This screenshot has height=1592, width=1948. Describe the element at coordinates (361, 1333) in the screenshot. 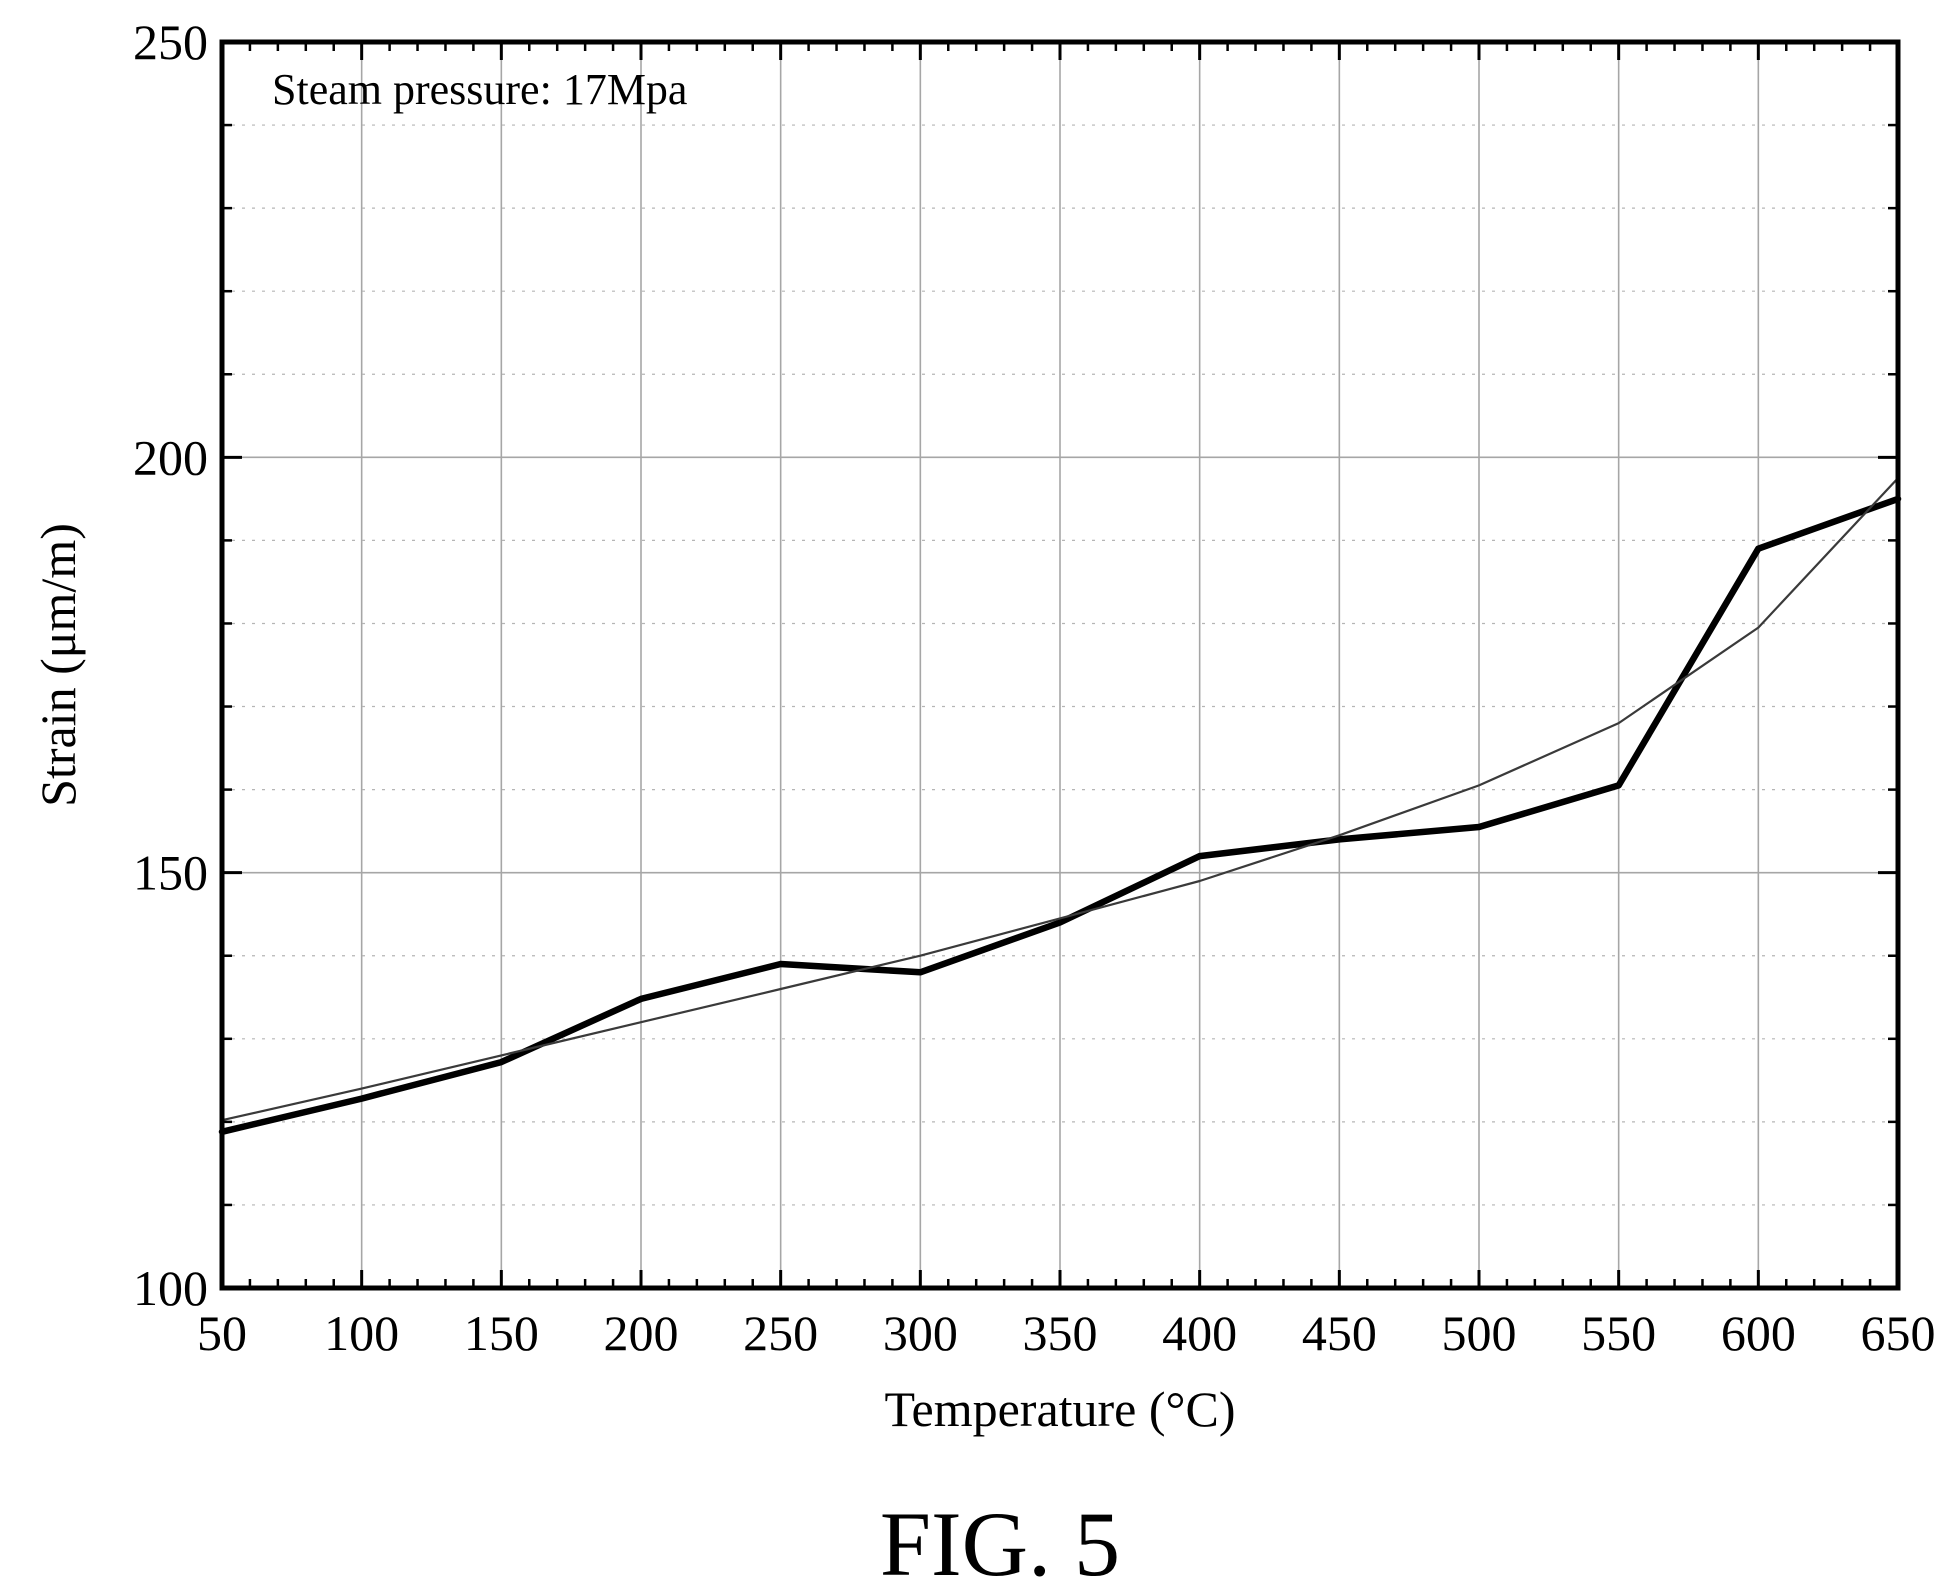

I see `x-tick-label: 100` at that location.